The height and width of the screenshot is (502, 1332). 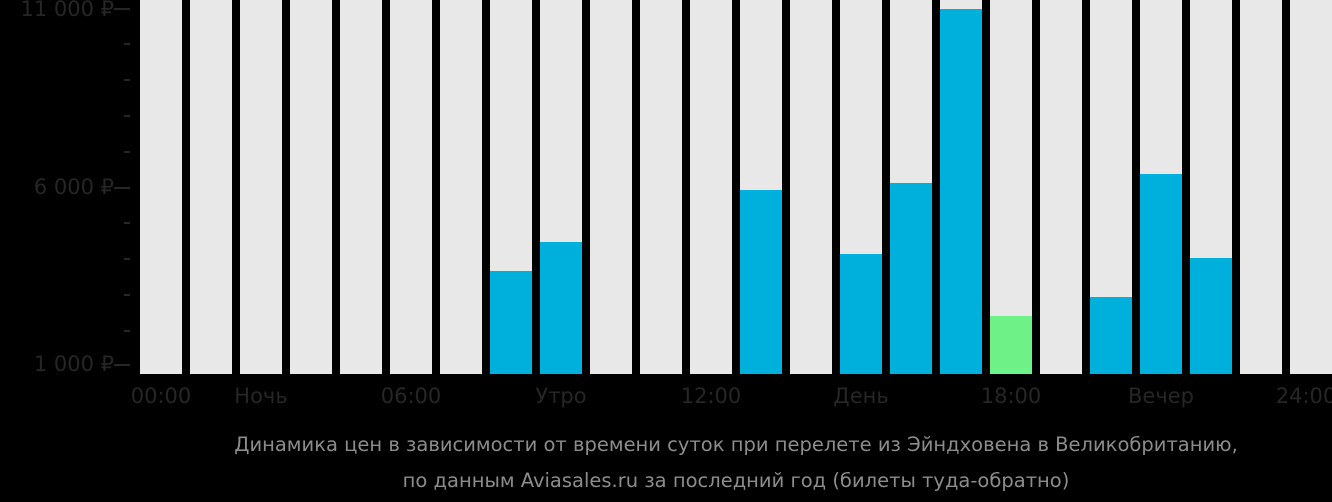 I want to click on x-label-0600: 06:00, so click(x=411, y=396).